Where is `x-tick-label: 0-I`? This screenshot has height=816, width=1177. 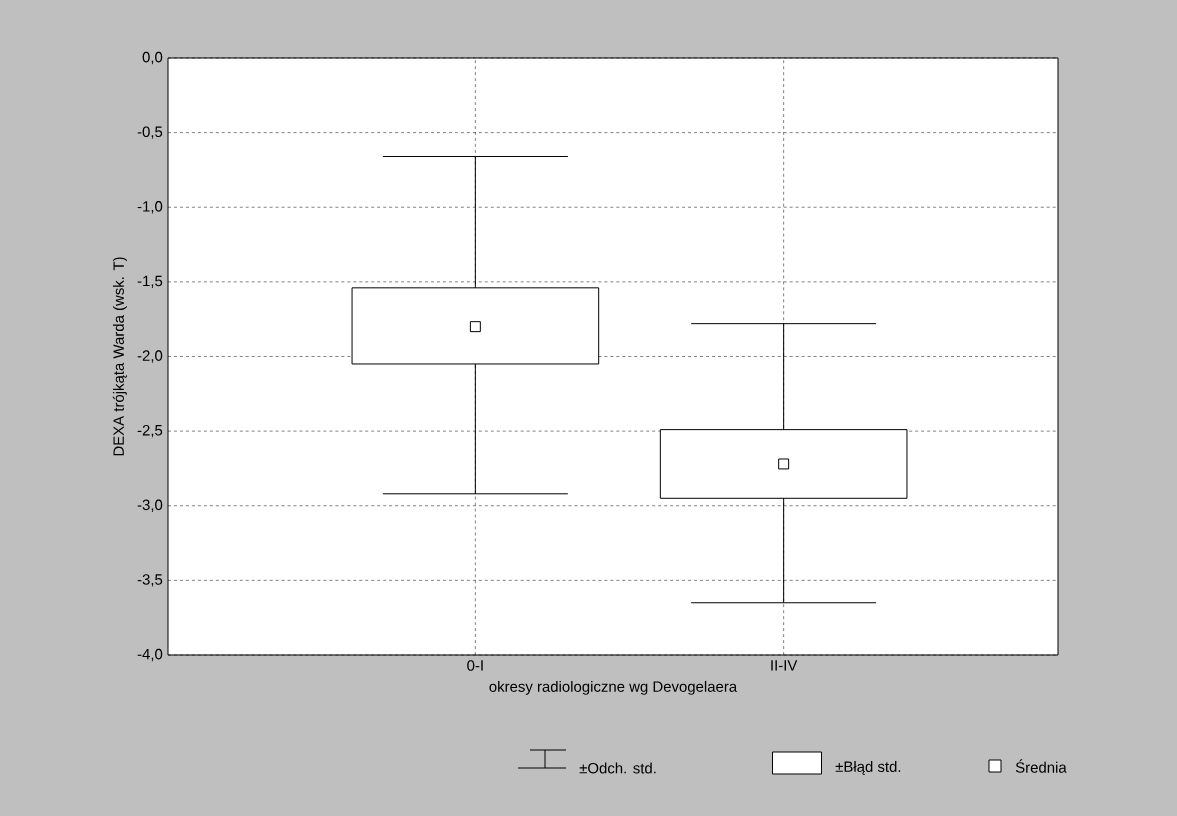 x-tick-label: 0-I is located at coordinates (475, 665).